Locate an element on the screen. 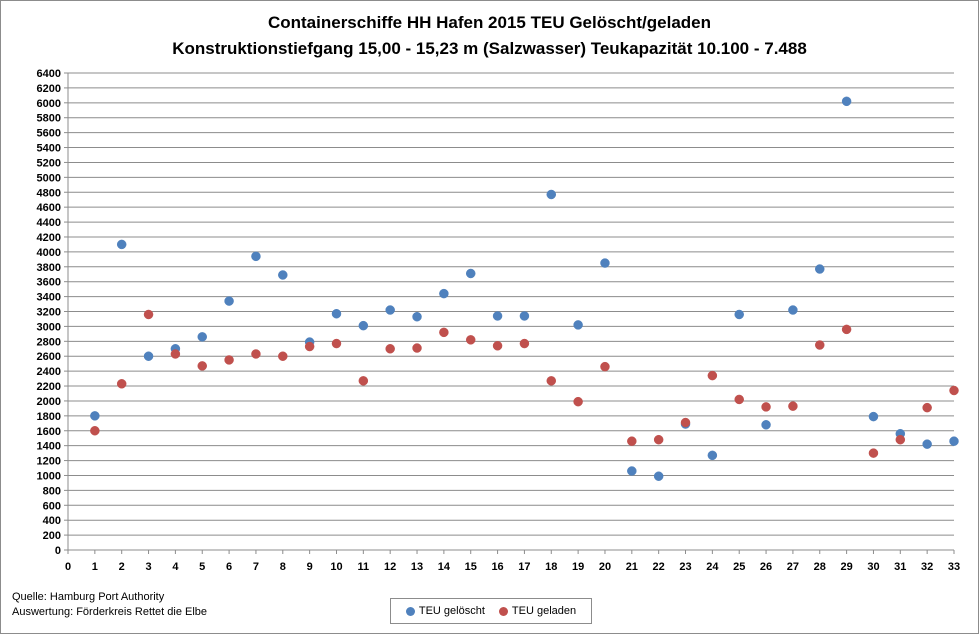  x-tick-label: 21 is located at coordinates (632, 567).